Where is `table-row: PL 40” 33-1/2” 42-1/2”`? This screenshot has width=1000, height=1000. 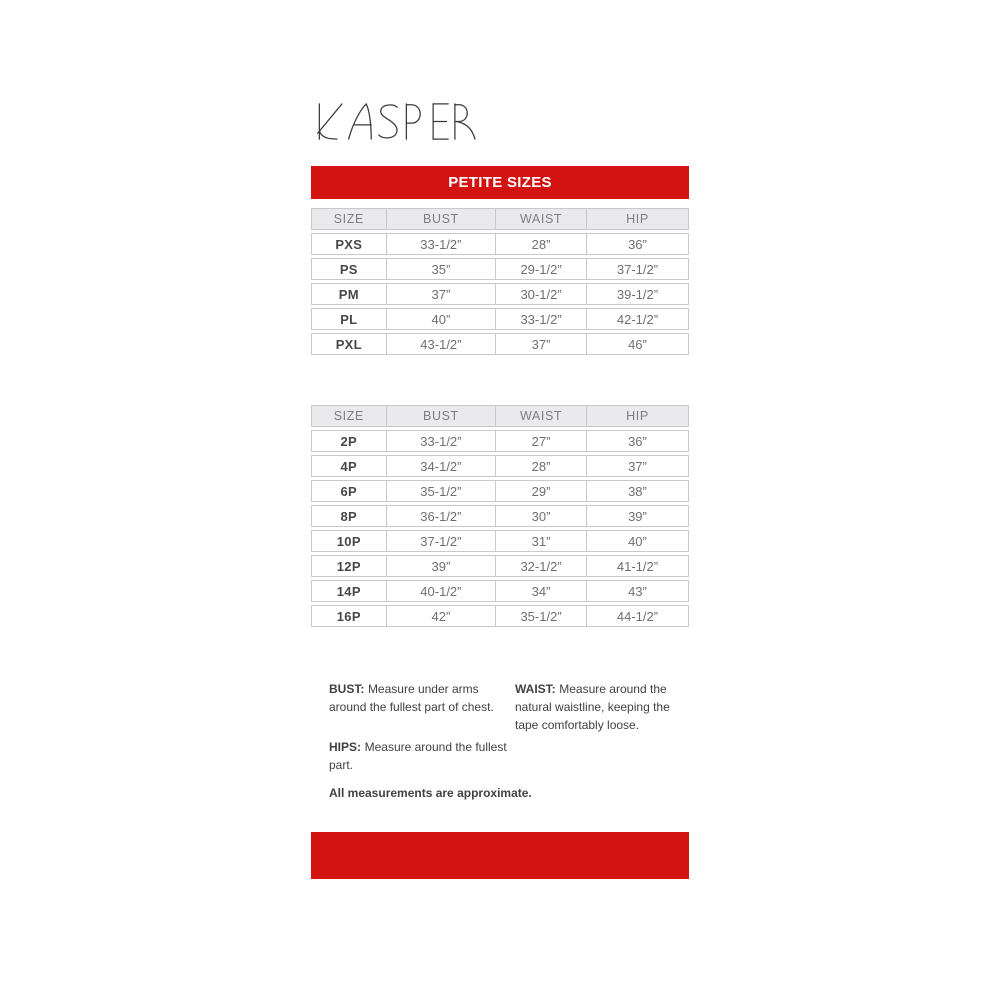
table-row: PL 40” 33-1/2” 42-1/2” is located at coordinates (500, 319).